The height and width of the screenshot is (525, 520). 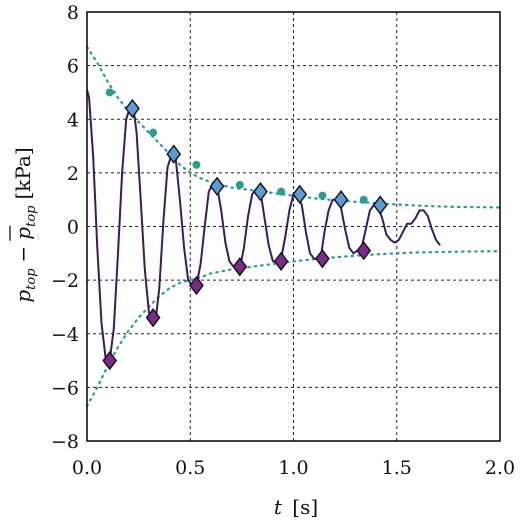 What do you see at coordinates (73, 174) in the screenshot?
I see `y-tick-label: 2` at bounding box center [73, 174].